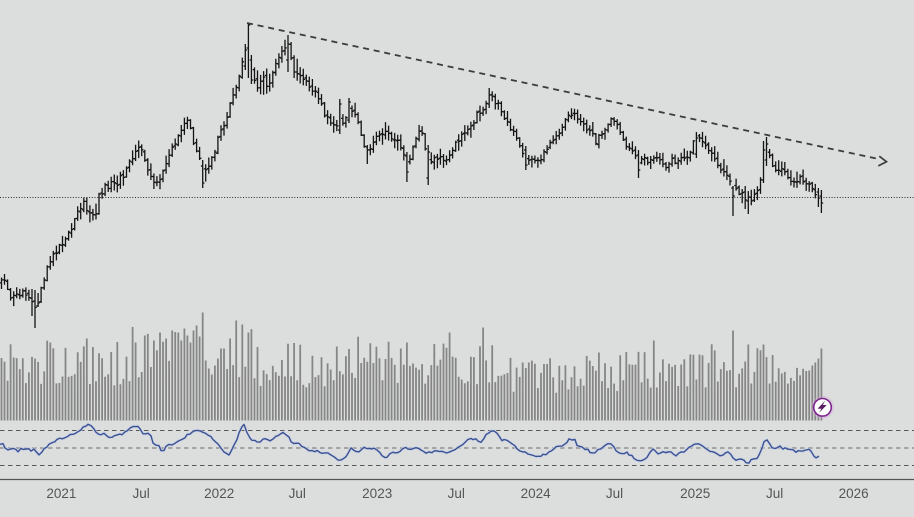  I want to click on svg-text: 2025, so click(695, 493).